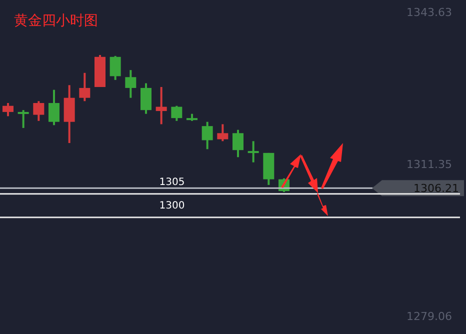  What do you see at coordinates (429, 164) in the screenshot?
I see `y-tick-label: 1311.35` at bounding box center [429, 164].